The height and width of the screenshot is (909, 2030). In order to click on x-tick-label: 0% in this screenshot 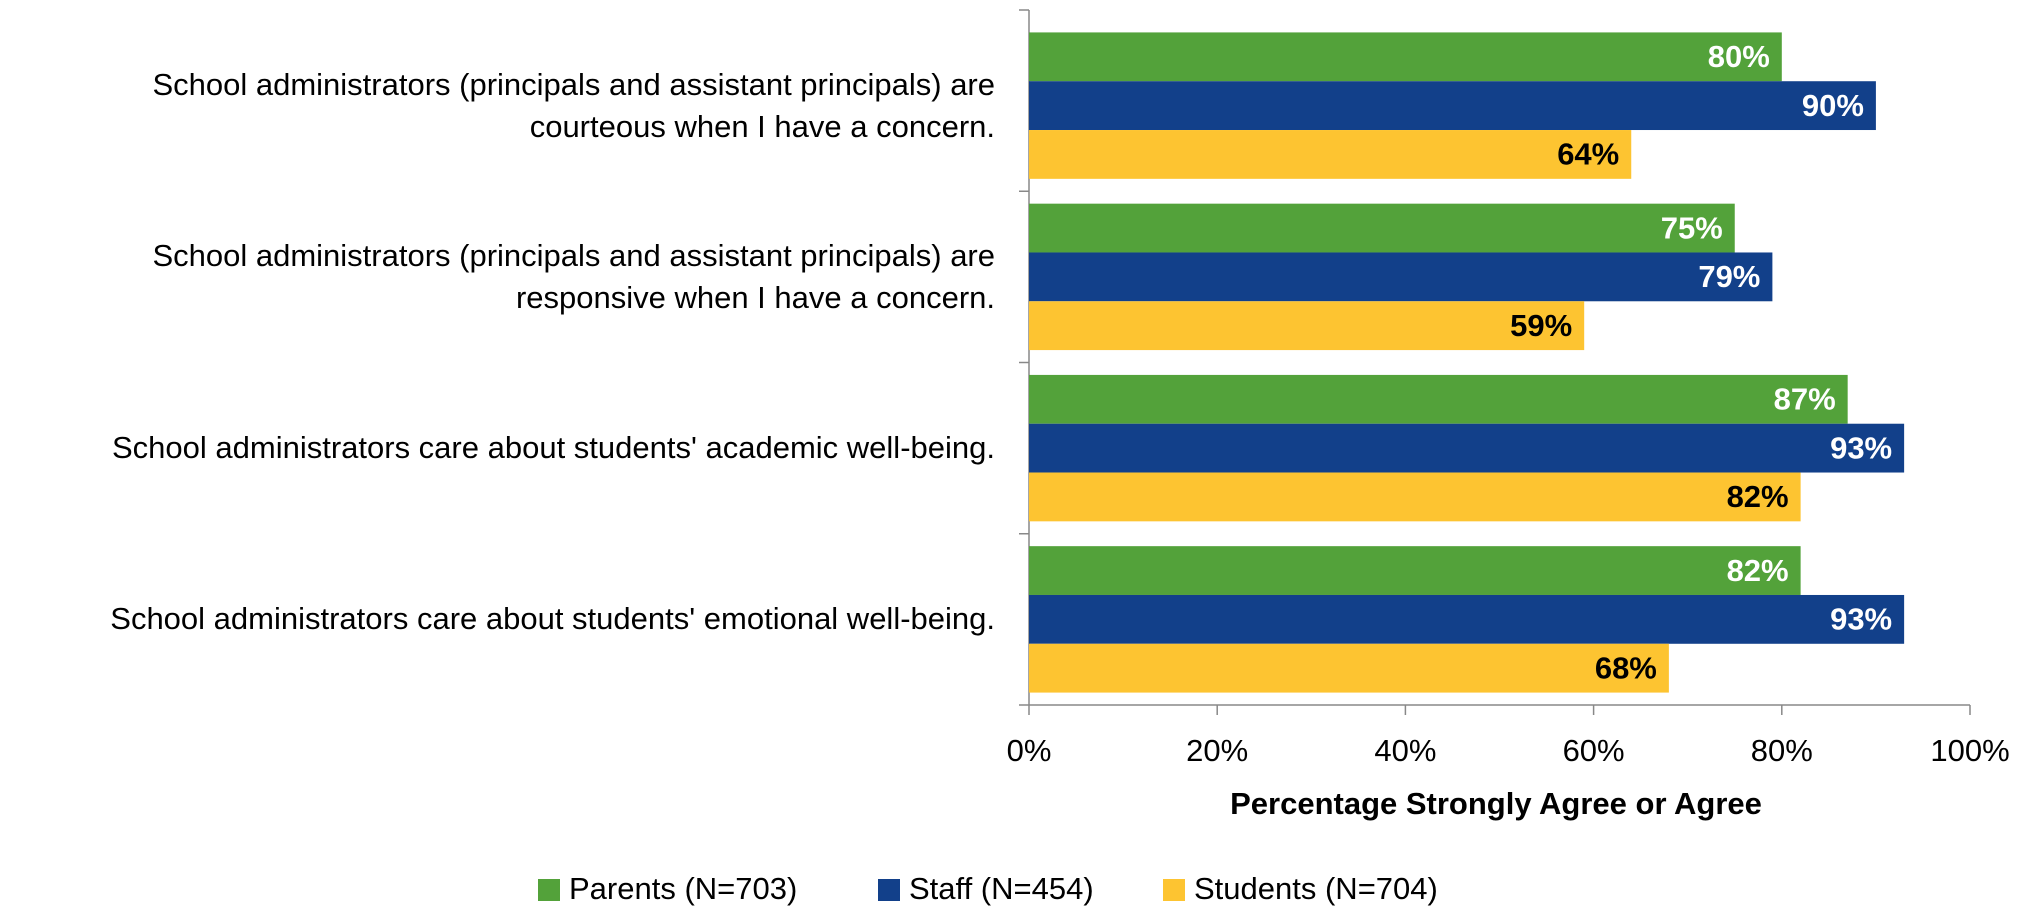, I will do `click(1029, 750)`.